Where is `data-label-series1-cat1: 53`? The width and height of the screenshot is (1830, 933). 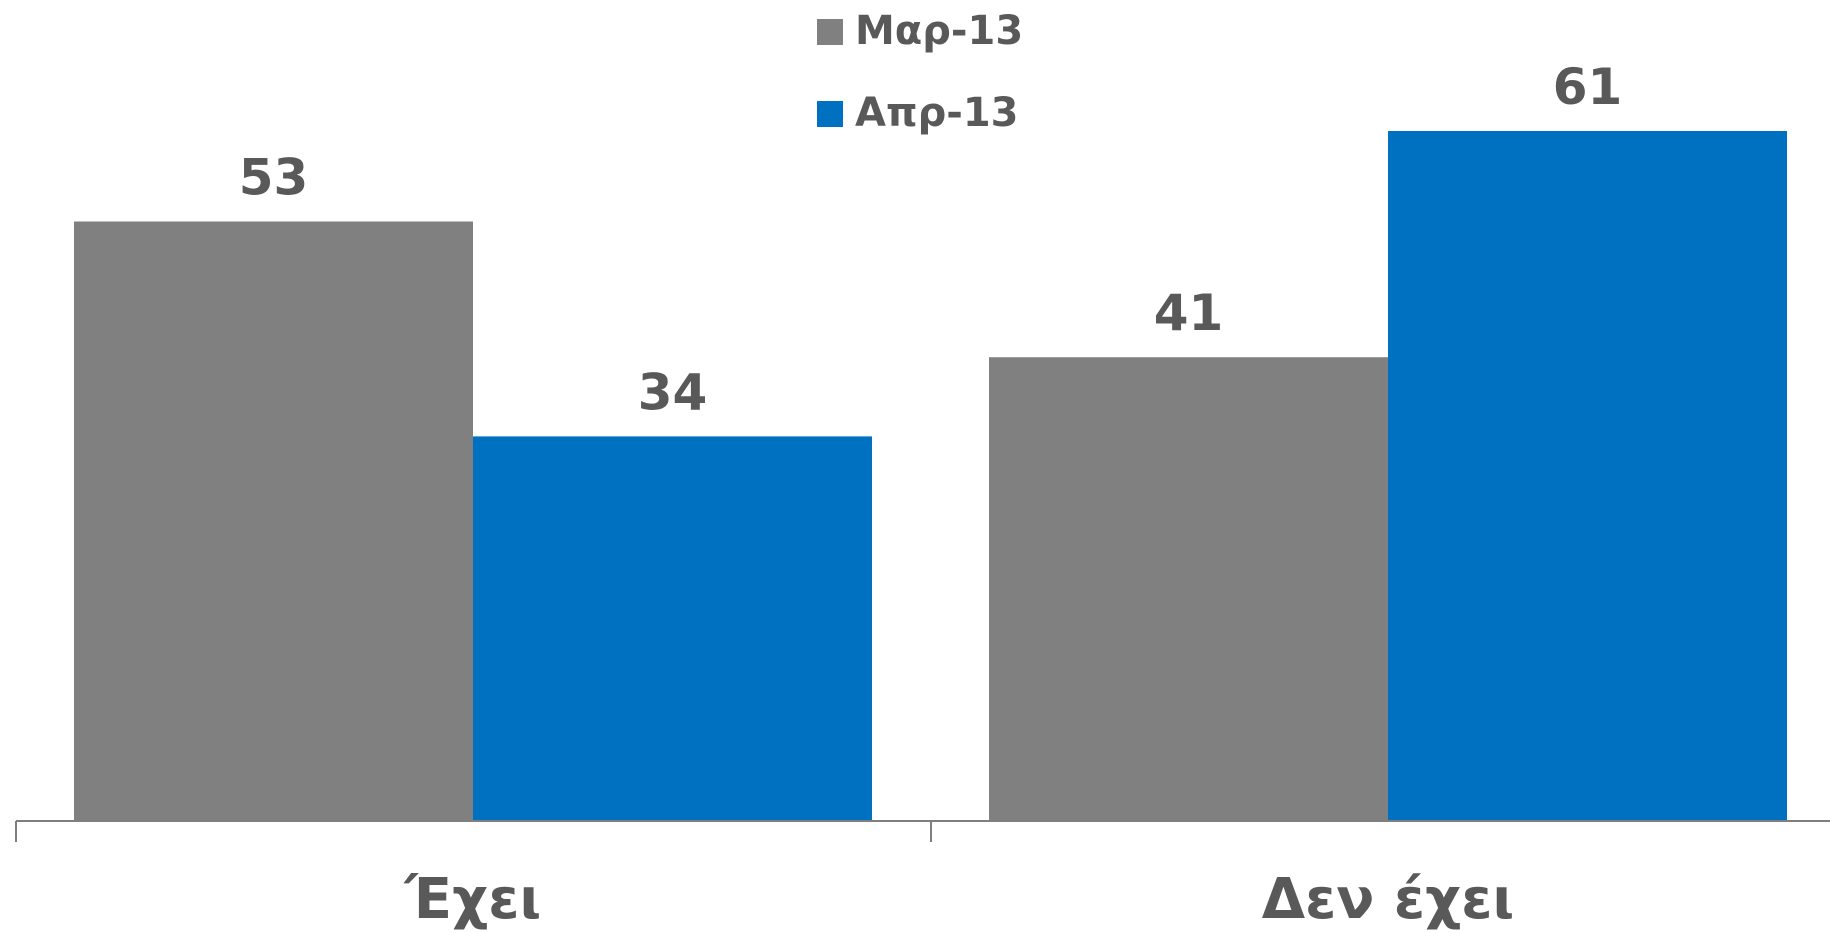 data-label-series1-cat1: 53 is located at coordinates (274, 177).